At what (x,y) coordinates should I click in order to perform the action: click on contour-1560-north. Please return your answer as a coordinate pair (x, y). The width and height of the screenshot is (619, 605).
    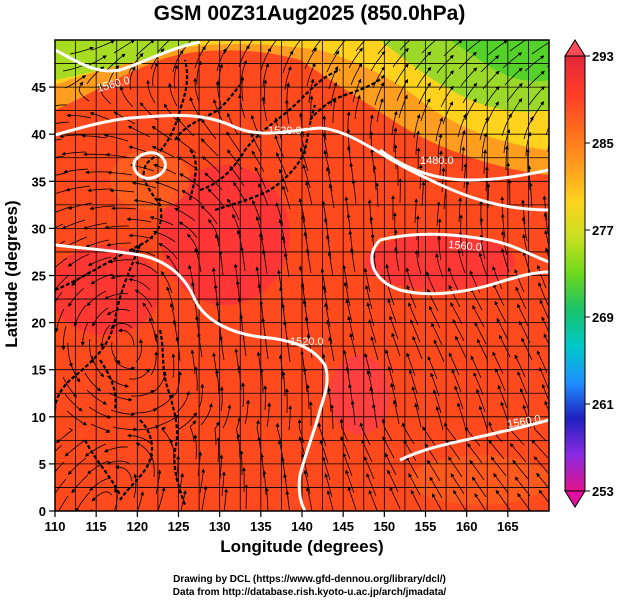
    Looking at the image, I should click on (128, 56).